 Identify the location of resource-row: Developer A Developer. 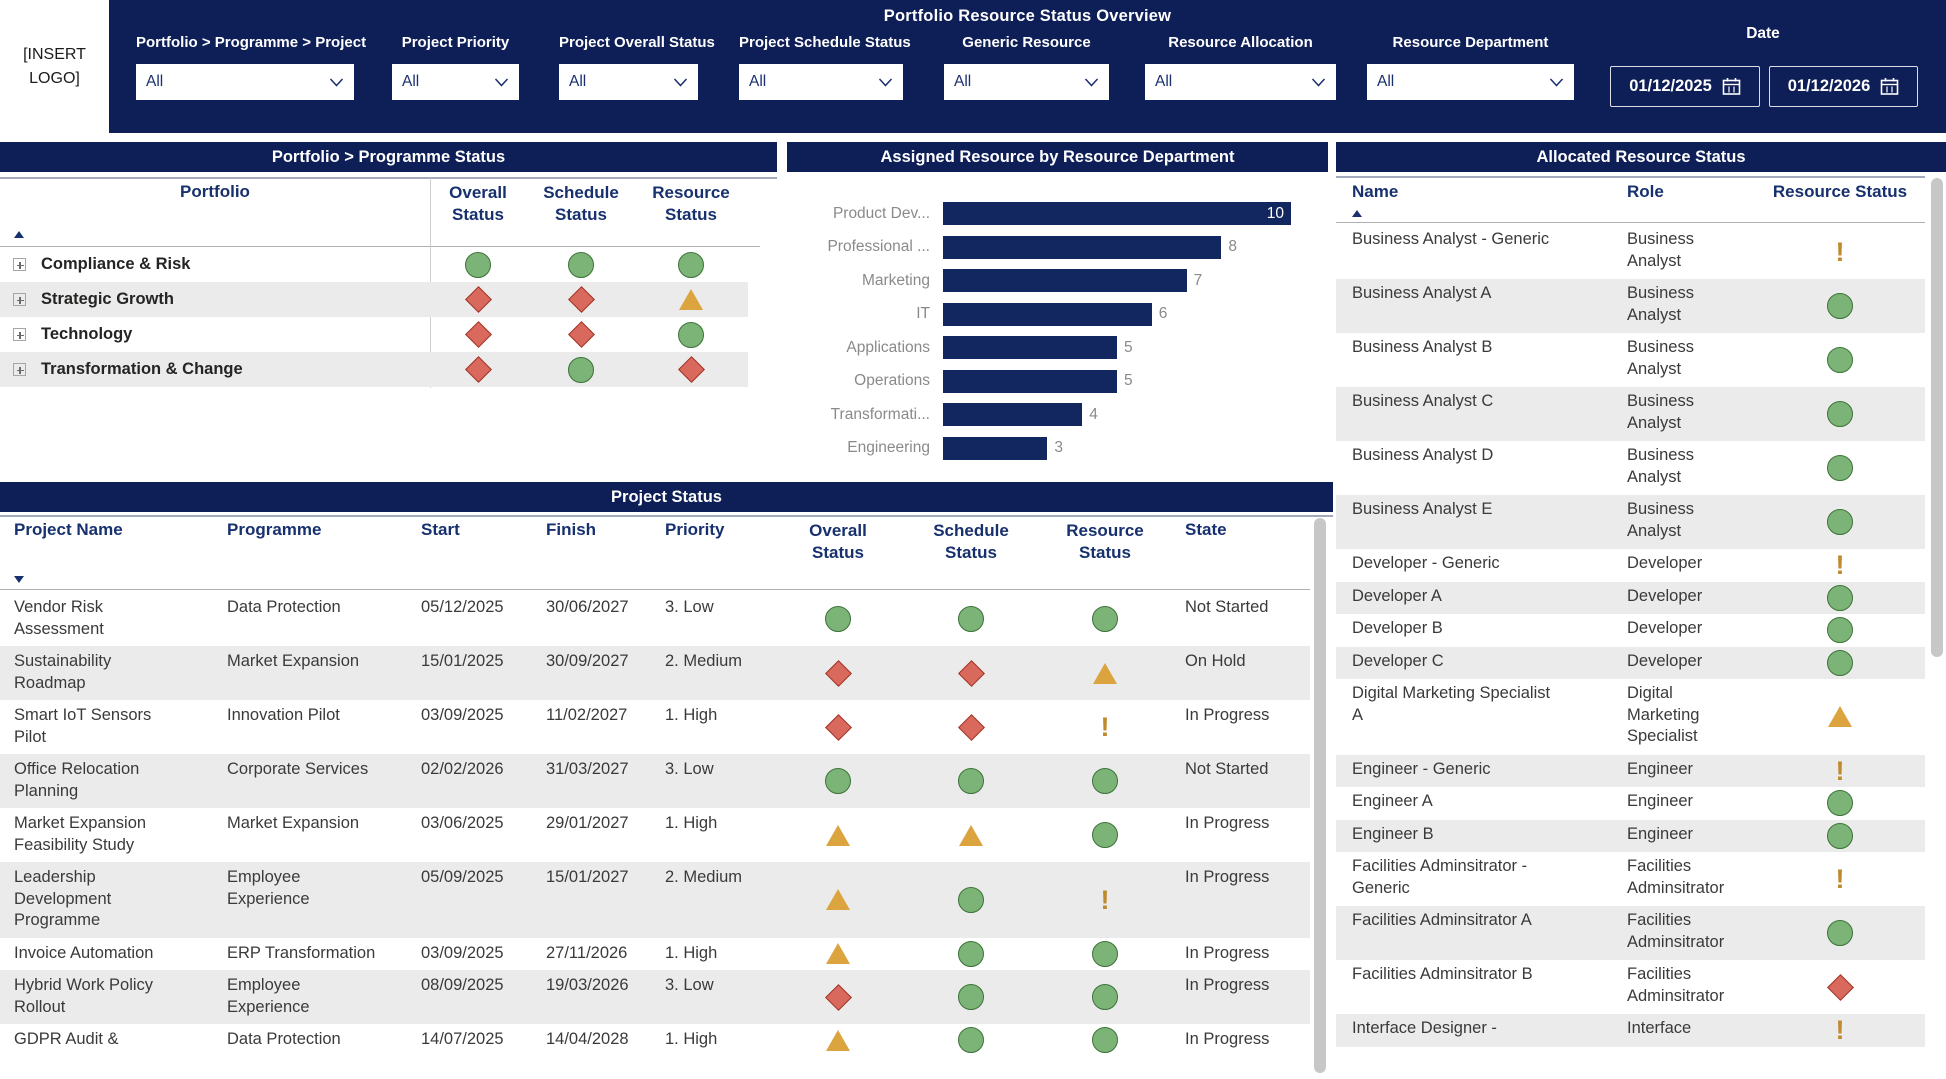
(1630, 597).